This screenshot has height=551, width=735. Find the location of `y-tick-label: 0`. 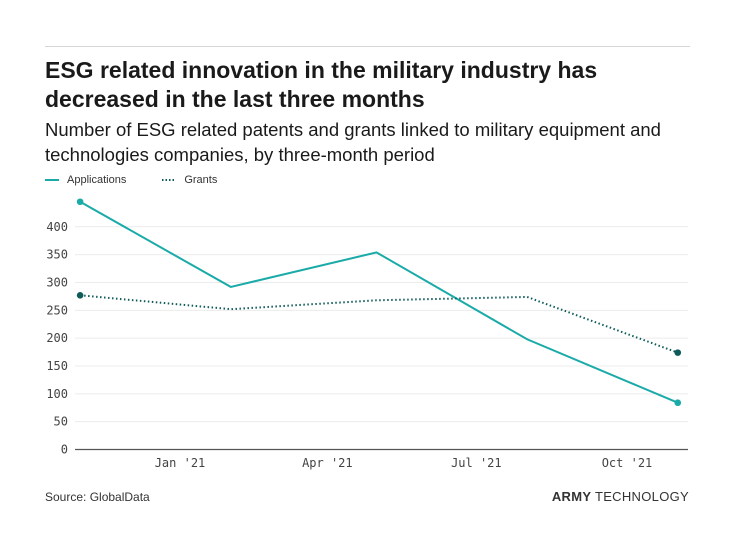

y-tick-label: 0 is located at coordinates (64, 450).